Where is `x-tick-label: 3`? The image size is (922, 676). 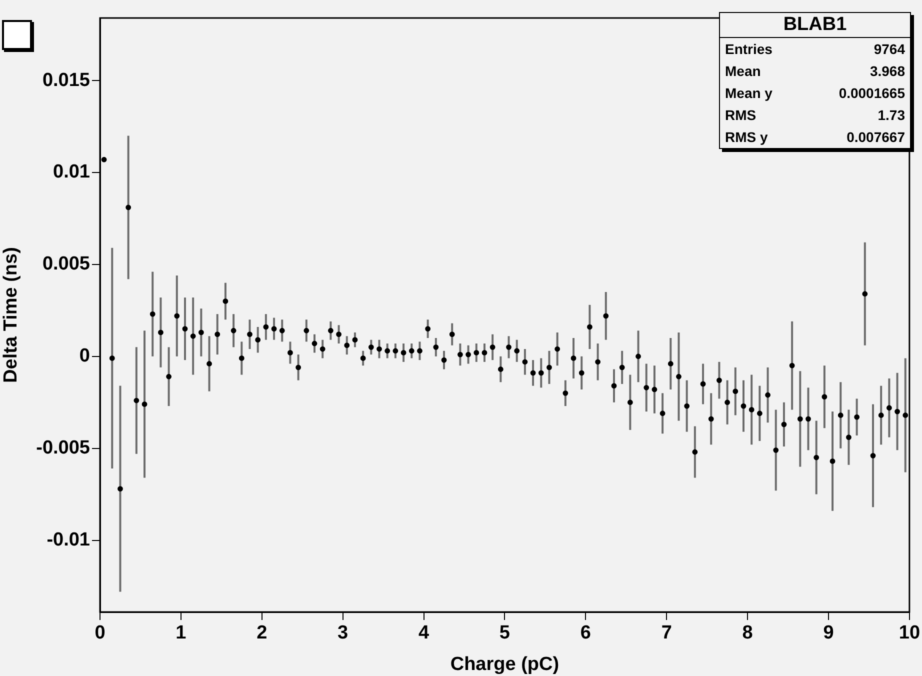
x-tick-label: 3 is located at coordinates (343, 633).